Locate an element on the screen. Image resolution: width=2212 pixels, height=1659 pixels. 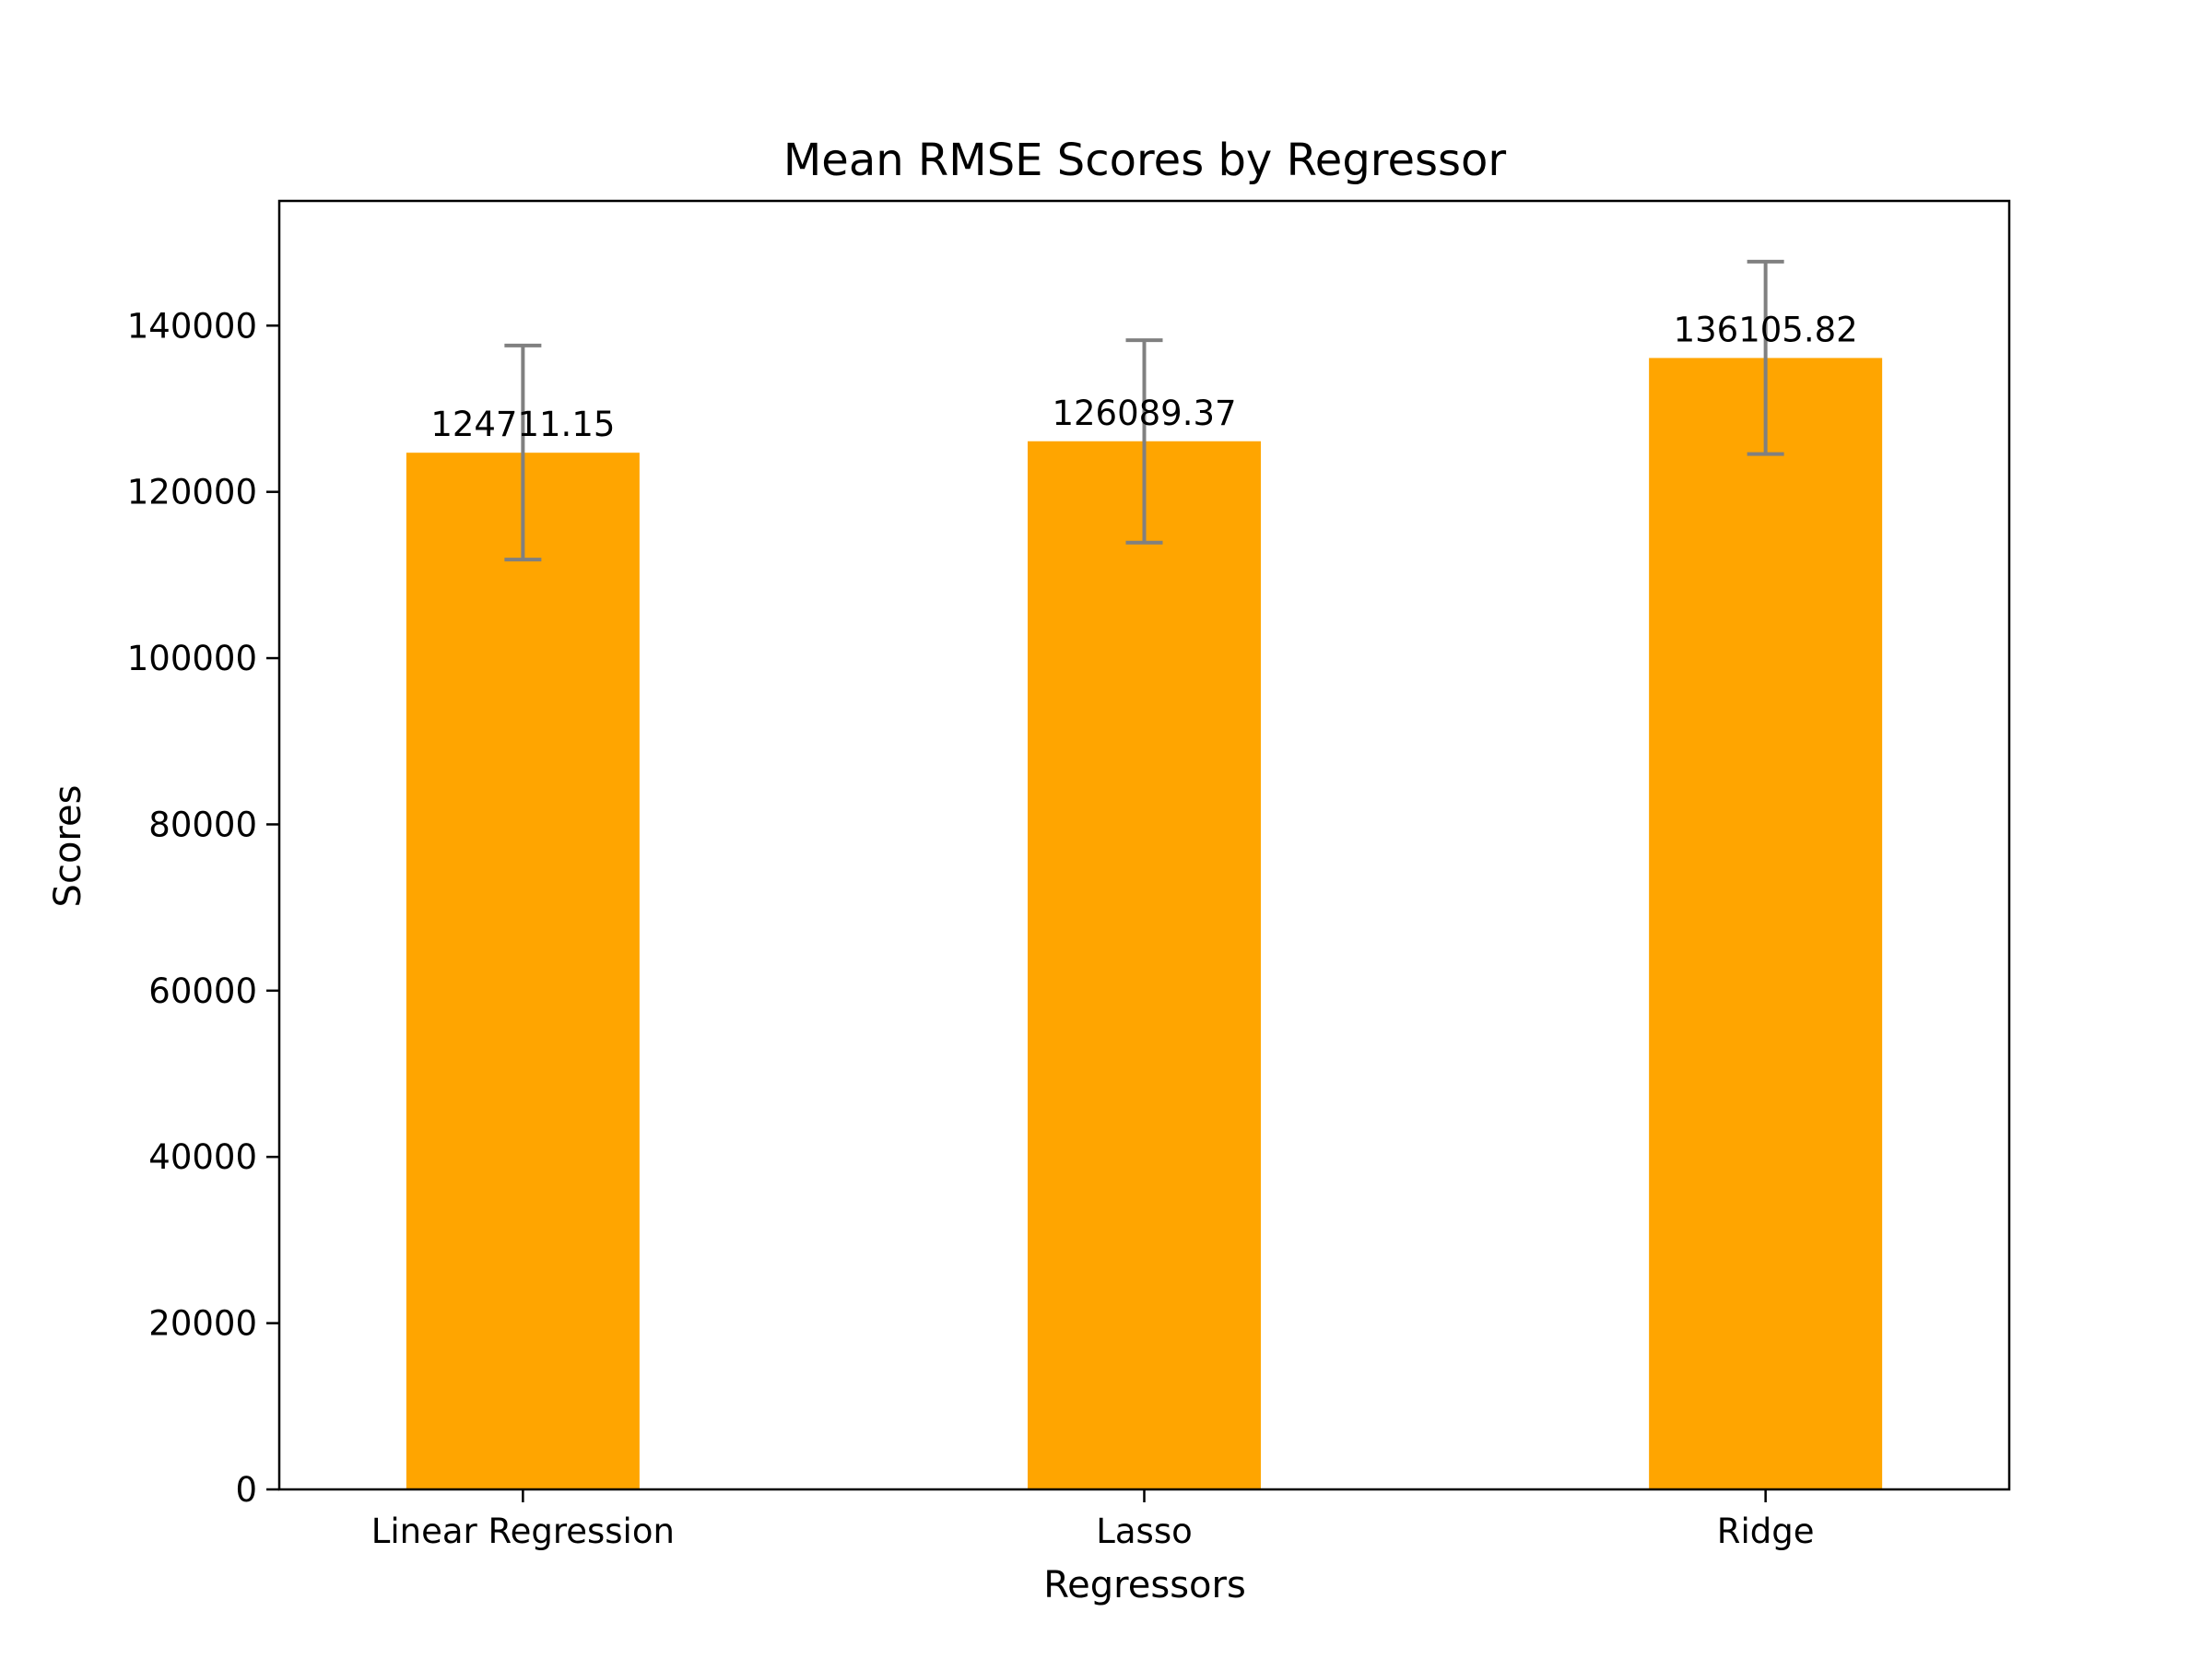
y-tick-label: 120000 is located at coordinates (192, 492).